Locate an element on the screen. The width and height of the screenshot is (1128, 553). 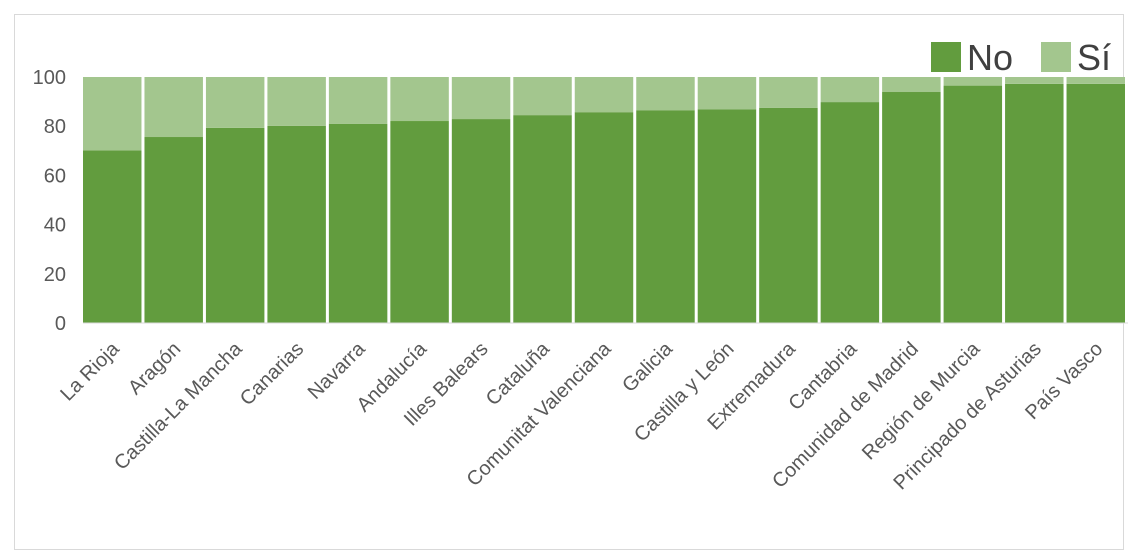
bar-si-cataluna is located at coordinates (542, 96).